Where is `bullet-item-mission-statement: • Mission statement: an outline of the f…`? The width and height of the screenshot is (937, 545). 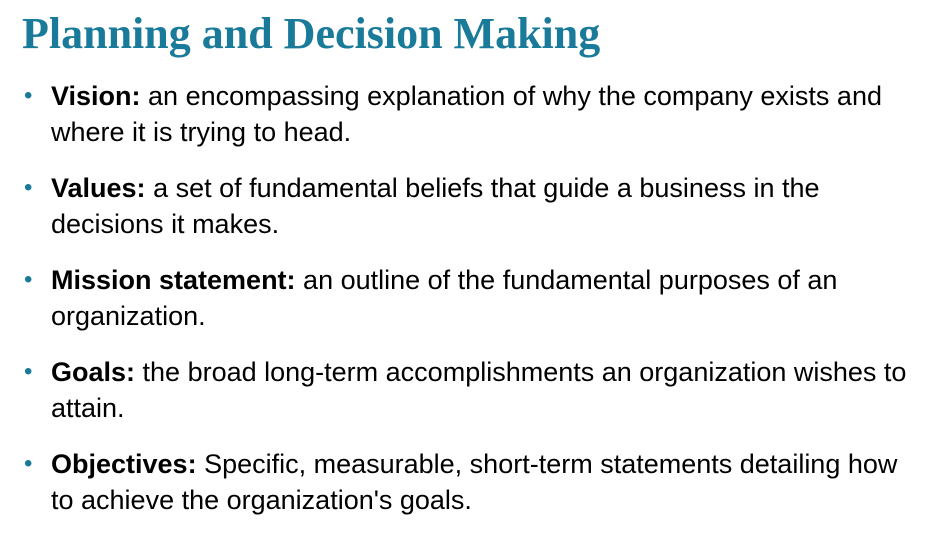
bullet-item-mission-statement: • Mission statement: an outline of the f… is located at coordinates (472, 298).